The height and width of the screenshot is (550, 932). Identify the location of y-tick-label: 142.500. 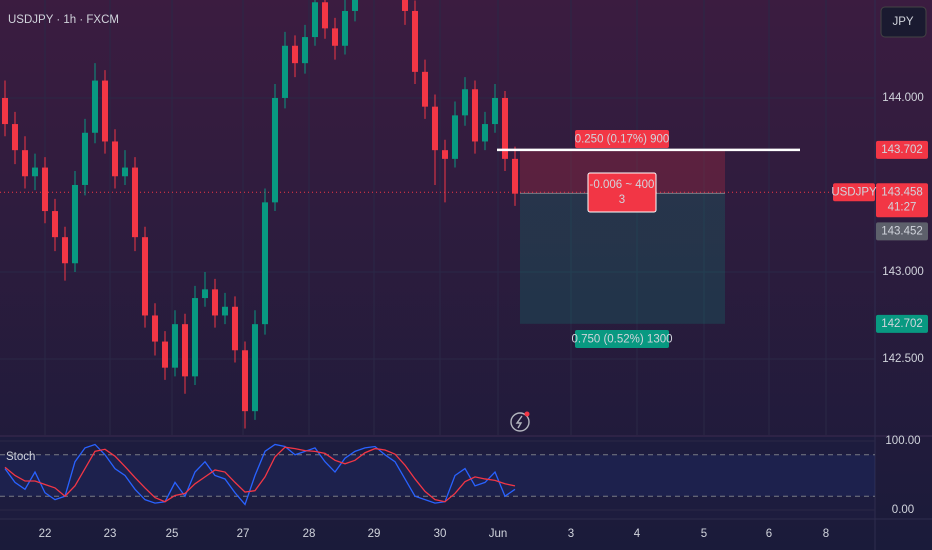
(903, 359).